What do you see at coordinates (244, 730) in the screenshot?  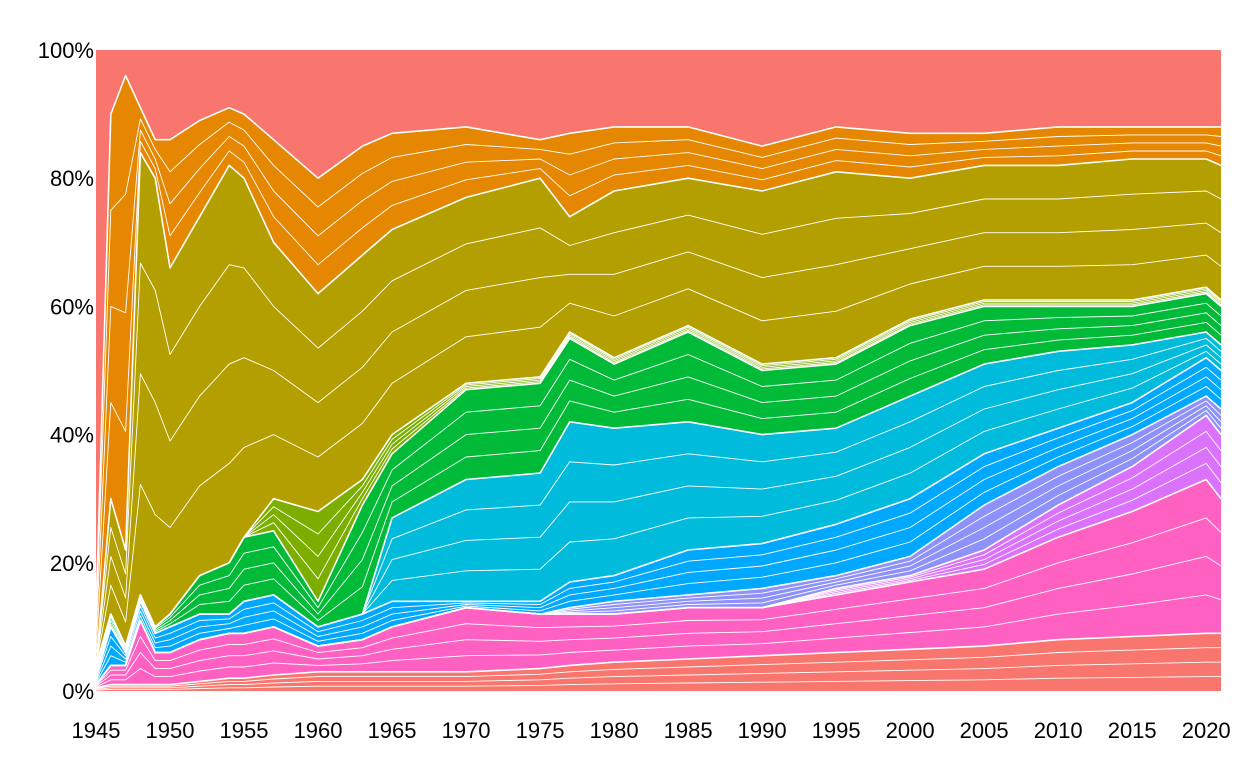 I see `x-tick-label: 1955` at bounding box center [244, 730].